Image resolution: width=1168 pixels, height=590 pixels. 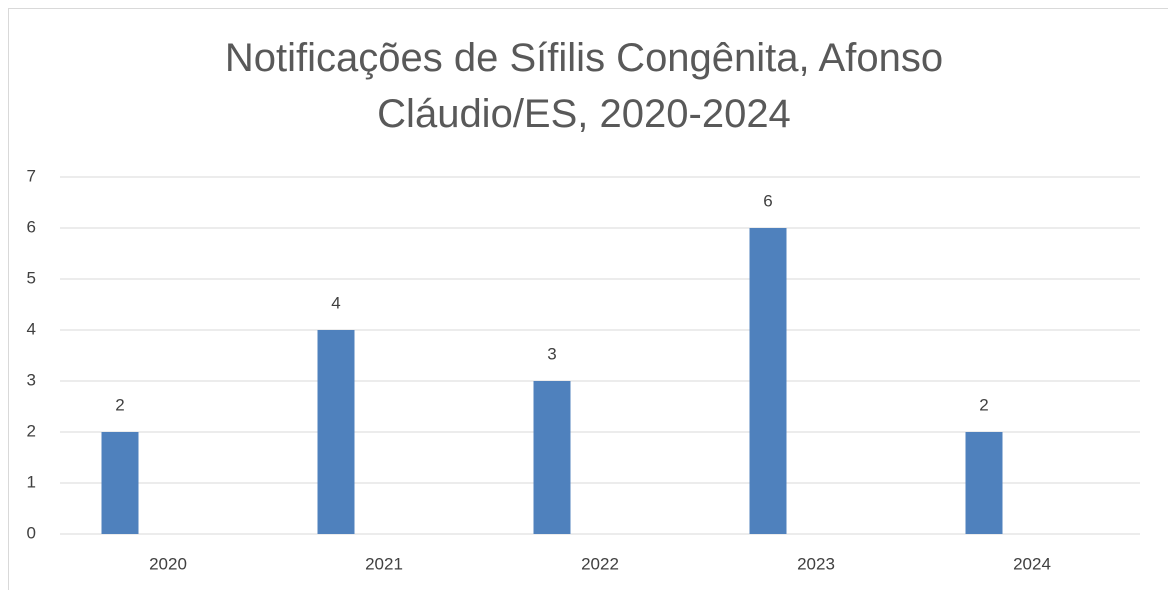 What do you see at coordinates (31, 532) in the screenshot?
I see `y-tick-label: 0` at bounding box center [31, 532].